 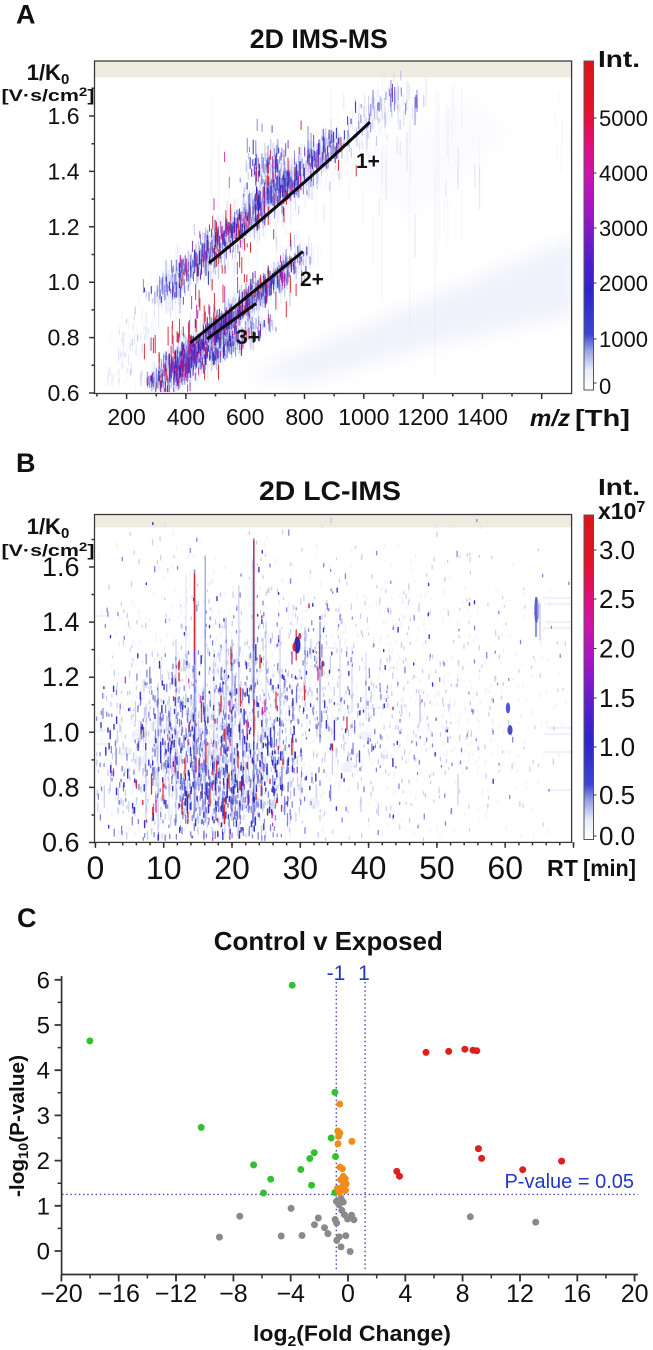 What do you see at coordinates (602, 418) in the screenshot?
I see `svg-text: [Th]` at bounding box center [602, 418].